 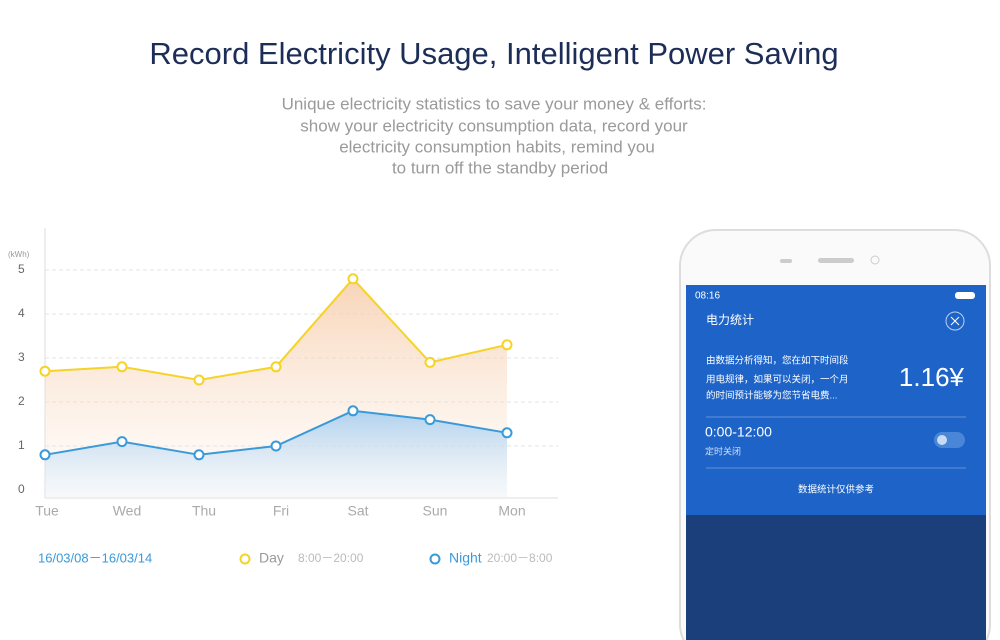 I want to click on message-line: 用电规律，如果可以关闭，一个月, so click(x=777, y=380).